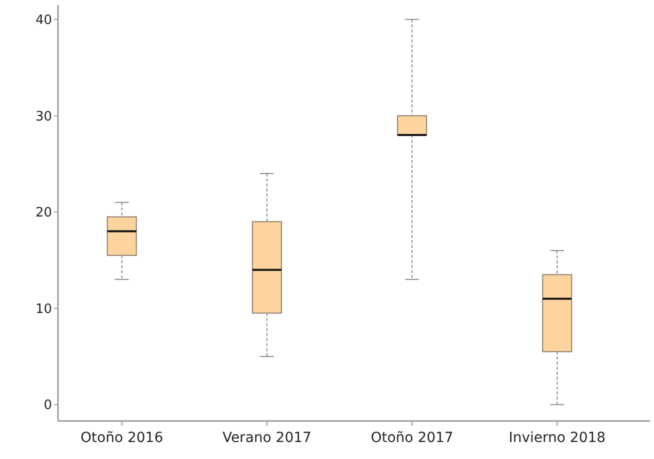 The width and height of the screenshot is (654, 459). Describe the element at coordinates (412, 438) in the screenshot. I see `x-tick-label: Otoño 2017` at that location.